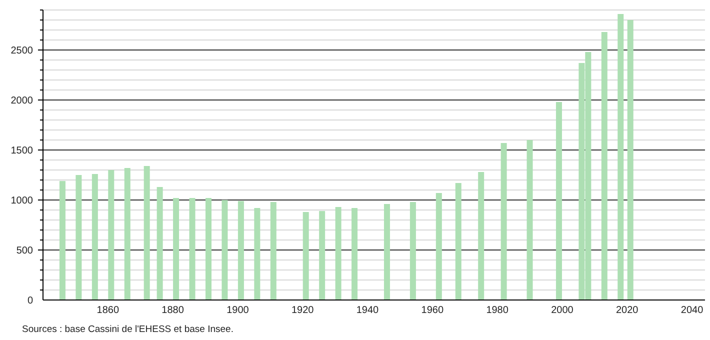 This screenshot has width=710, height=340. What do you see at coordinates (22, 101) in the screenshot?
I see `y-tick-label: 2000` at bounding box center [22, 101].